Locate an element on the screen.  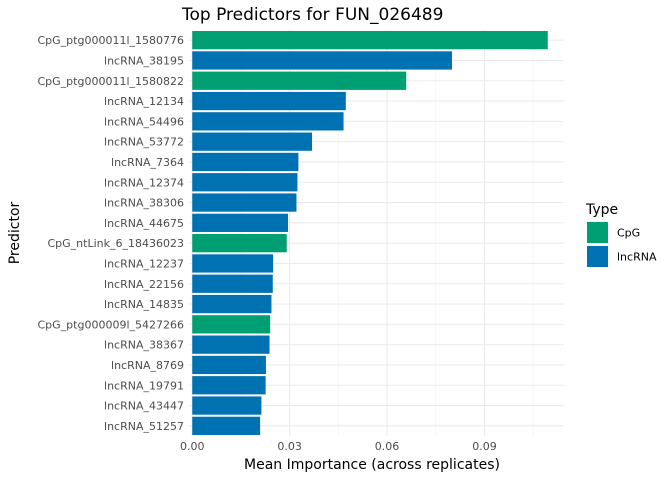
y-tick-label: CpG_ptg000011l_1580822 is located at coordinates (110, 81).